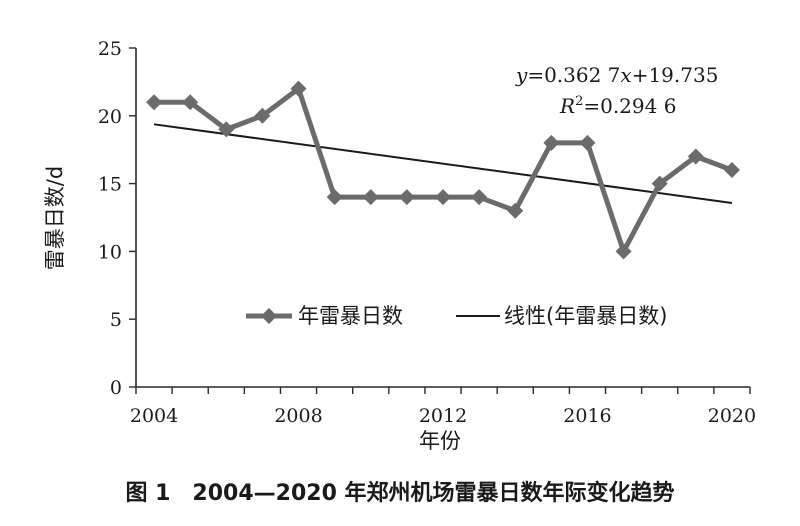 This screenshot has width=800, height=526. What do you see at coordinates (675, 75) in the screenshot?
I see `trend-equation-rest: +19.735` at bounding box center [675, 75].